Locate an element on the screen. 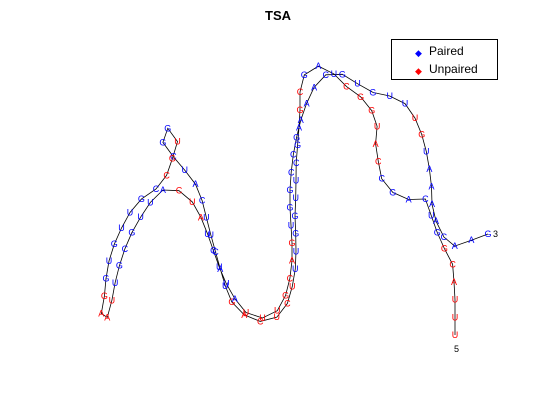 The image size is (556, 417). nucleotide-6: G is located at coordinates (444, 249).